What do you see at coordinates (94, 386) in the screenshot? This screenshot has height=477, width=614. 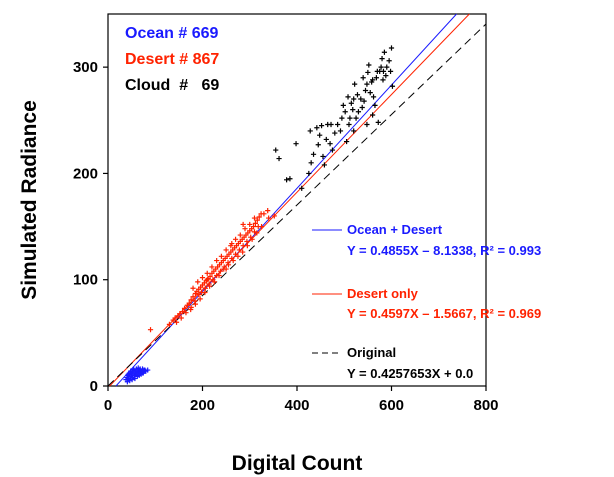 I see `y-tick-label: 0` at bounding box center [94, 386].